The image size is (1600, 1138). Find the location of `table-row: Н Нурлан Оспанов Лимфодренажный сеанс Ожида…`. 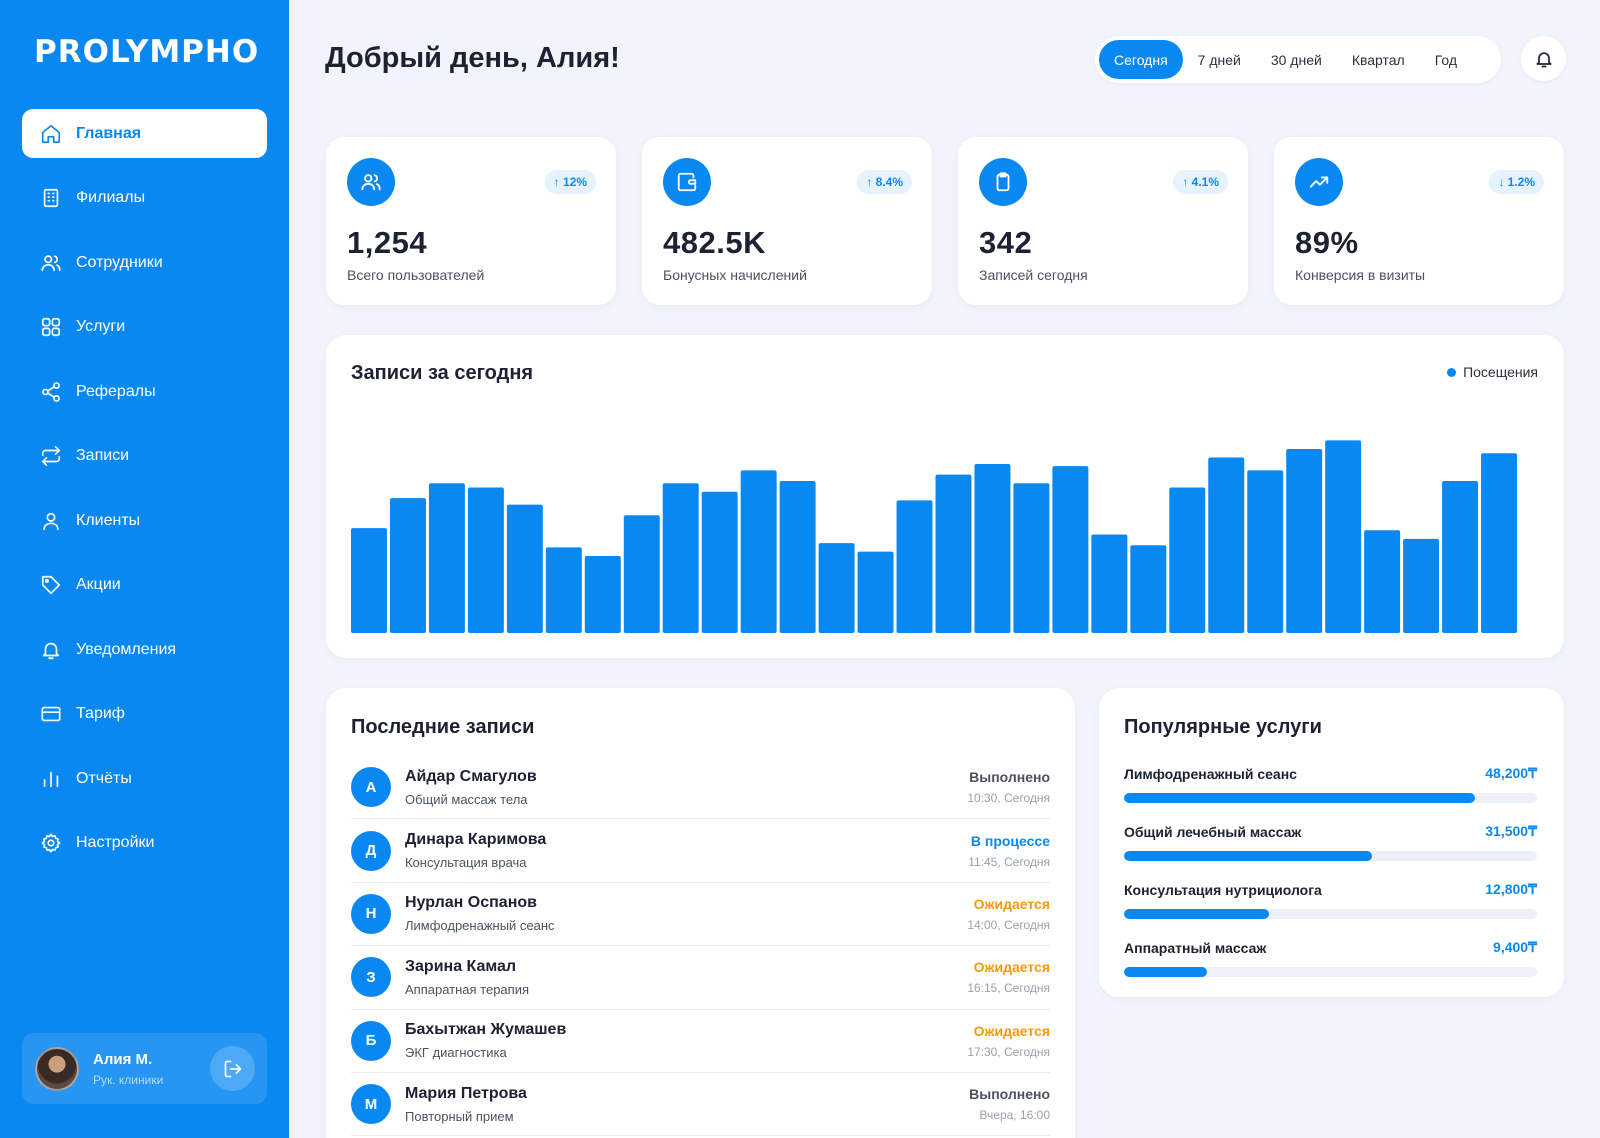

table-row: Н Нурлан Оспанов Лимфодренажный сеанс Ожида… is located at coordinates (700, 915).